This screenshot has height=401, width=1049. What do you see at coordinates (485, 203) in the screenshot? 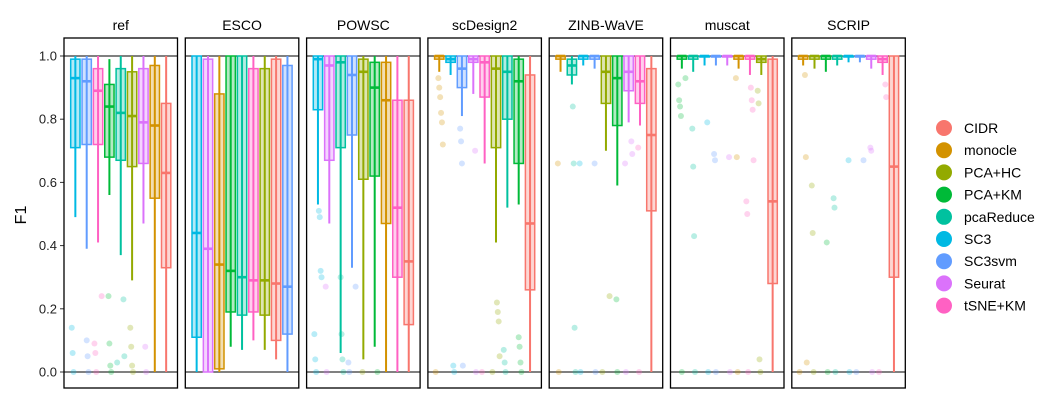
I see `panel-scdesign2: scDesign2` at bounding box center [485, 203].